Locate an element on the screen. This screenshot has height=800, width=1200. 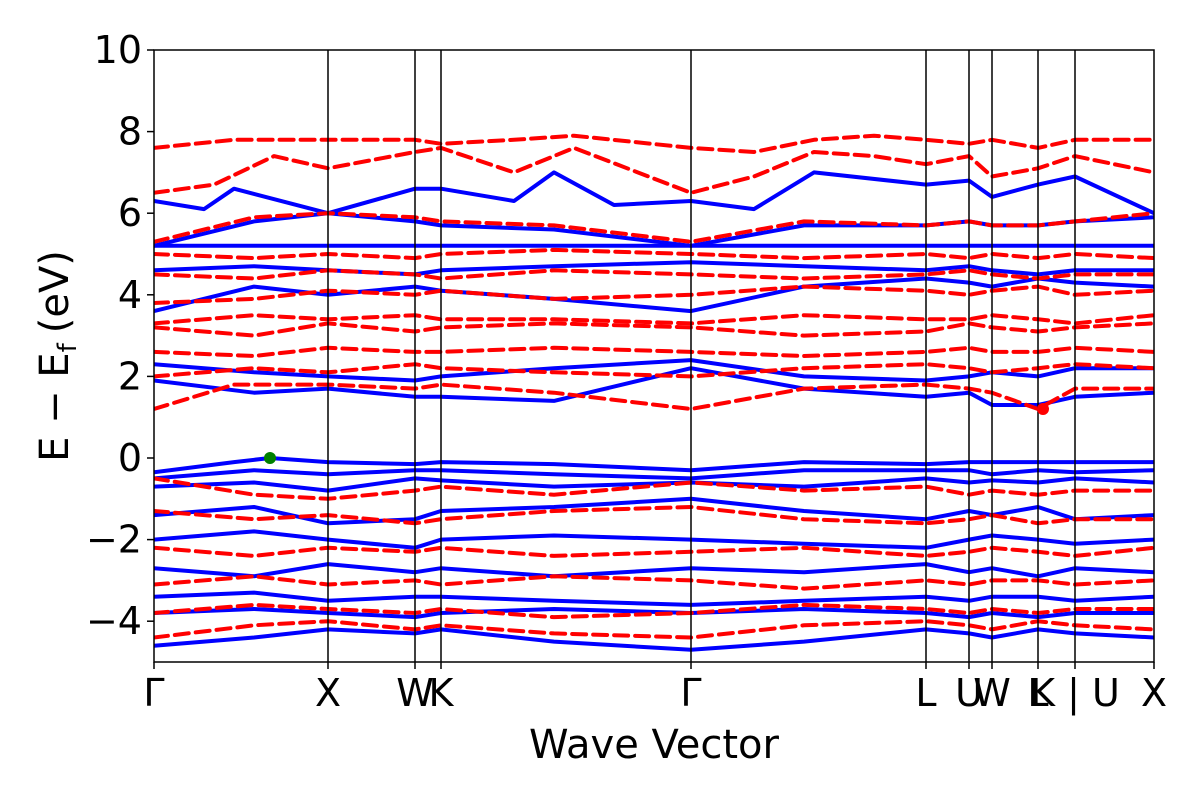
x-tick-label-3: K is located at coordinates (442, 693).